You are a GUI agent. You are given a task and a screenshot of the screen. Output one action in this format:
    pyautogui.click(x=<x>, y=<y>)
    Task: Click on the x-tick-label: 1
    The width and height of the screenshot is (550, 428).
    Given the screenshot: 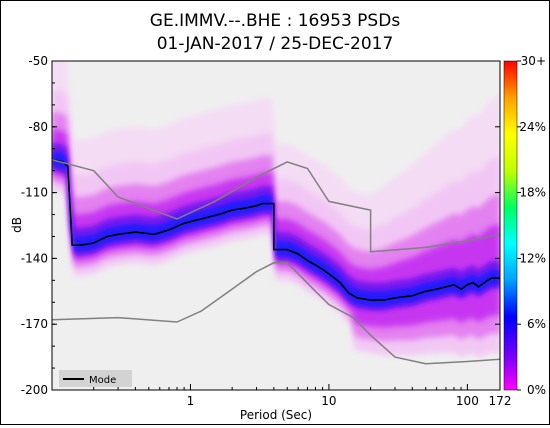 What is the action you would take?
    pyautogui.click(x=191, y=401)
    